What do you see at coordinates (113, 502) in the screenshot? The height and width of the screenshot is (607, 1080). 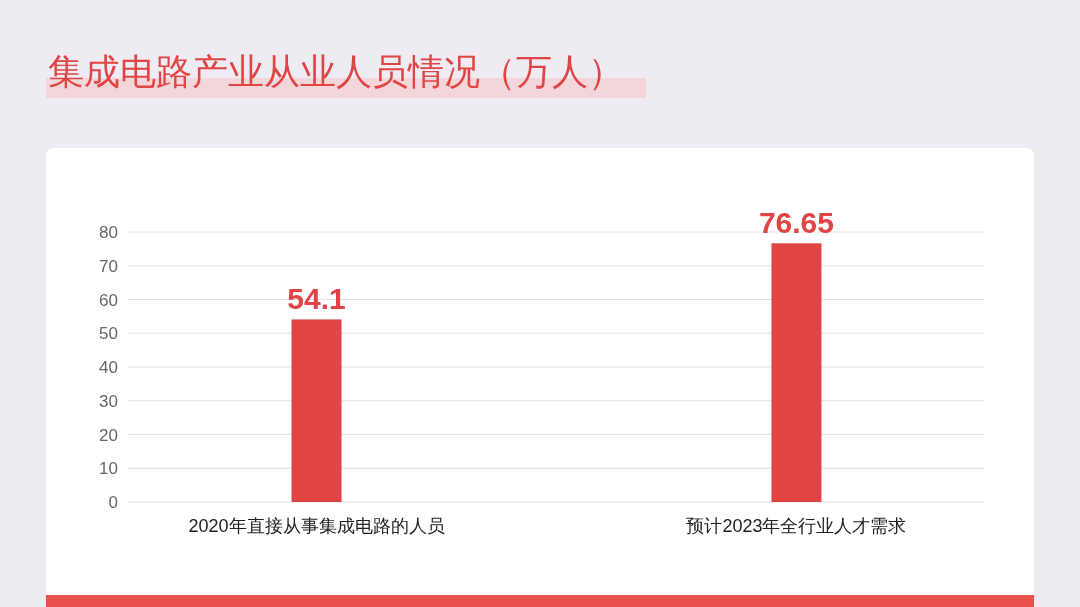 I see `y-tick-label: 0` at bounding box center [113, 502].